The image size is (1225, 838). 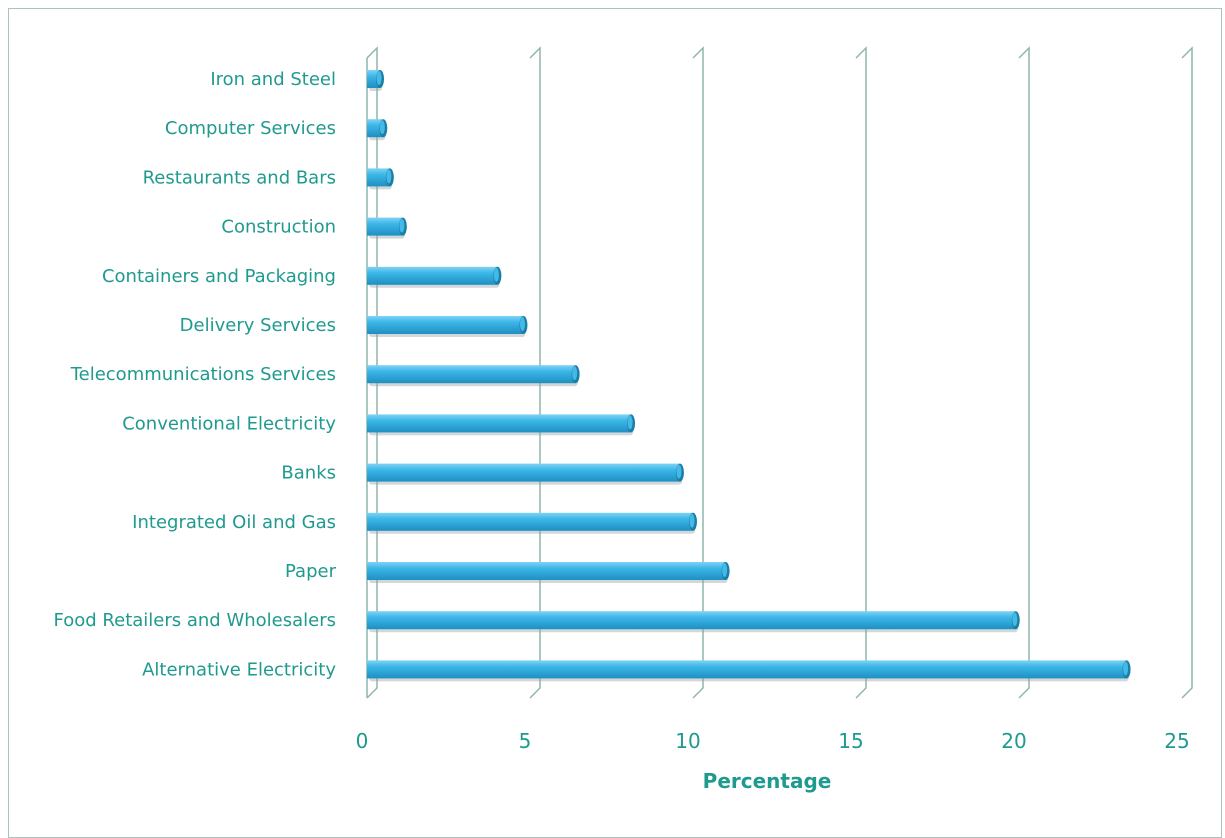 I want to click on category-label: Restaurants and Bars, so click(x=239, y=177).